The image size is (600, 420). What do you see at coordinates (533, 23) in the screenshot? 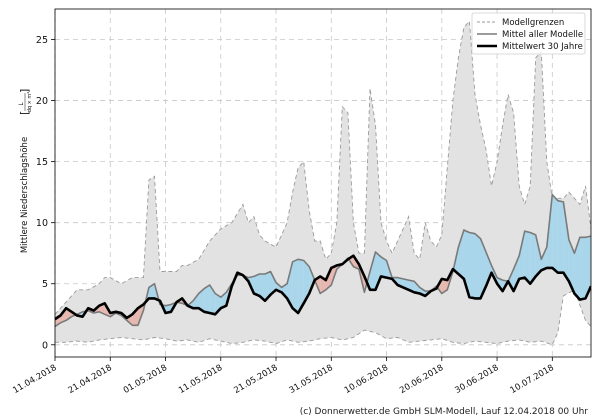
I see `legend-label-range: Modellgrenzen` at bounding box center [533, 23].